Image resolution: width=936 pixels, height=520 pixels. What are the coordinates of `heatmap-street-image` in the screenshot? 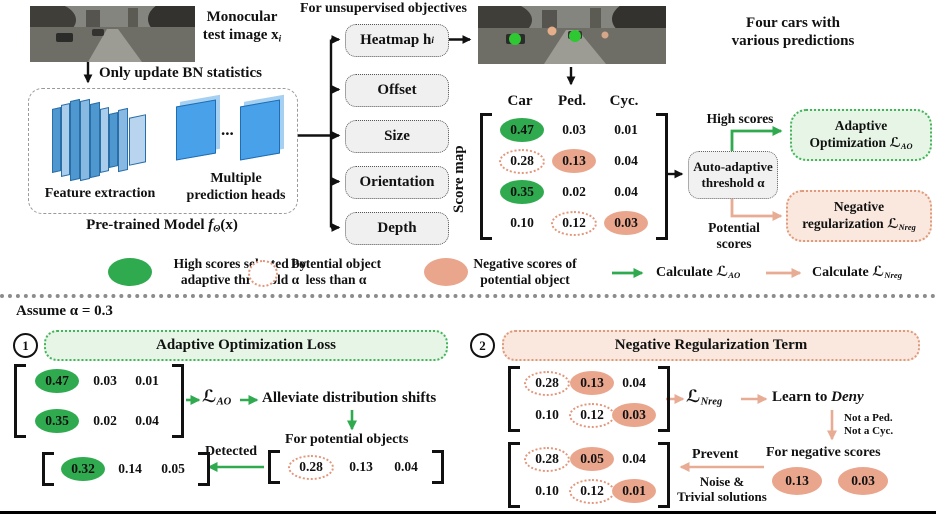 It's located at (572, 35).